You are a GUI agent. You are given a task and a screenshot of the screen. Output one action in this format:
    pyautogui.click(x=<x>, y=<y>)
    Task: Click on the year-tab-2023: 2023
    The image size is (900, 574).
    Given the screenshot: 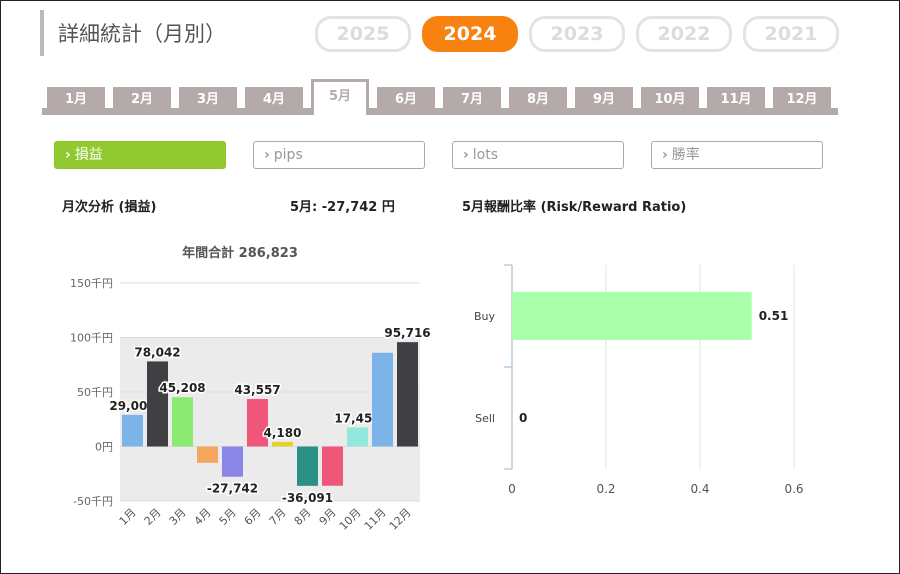 What is the action you would take?
    pyautogui.click(x=577, y=34)
    